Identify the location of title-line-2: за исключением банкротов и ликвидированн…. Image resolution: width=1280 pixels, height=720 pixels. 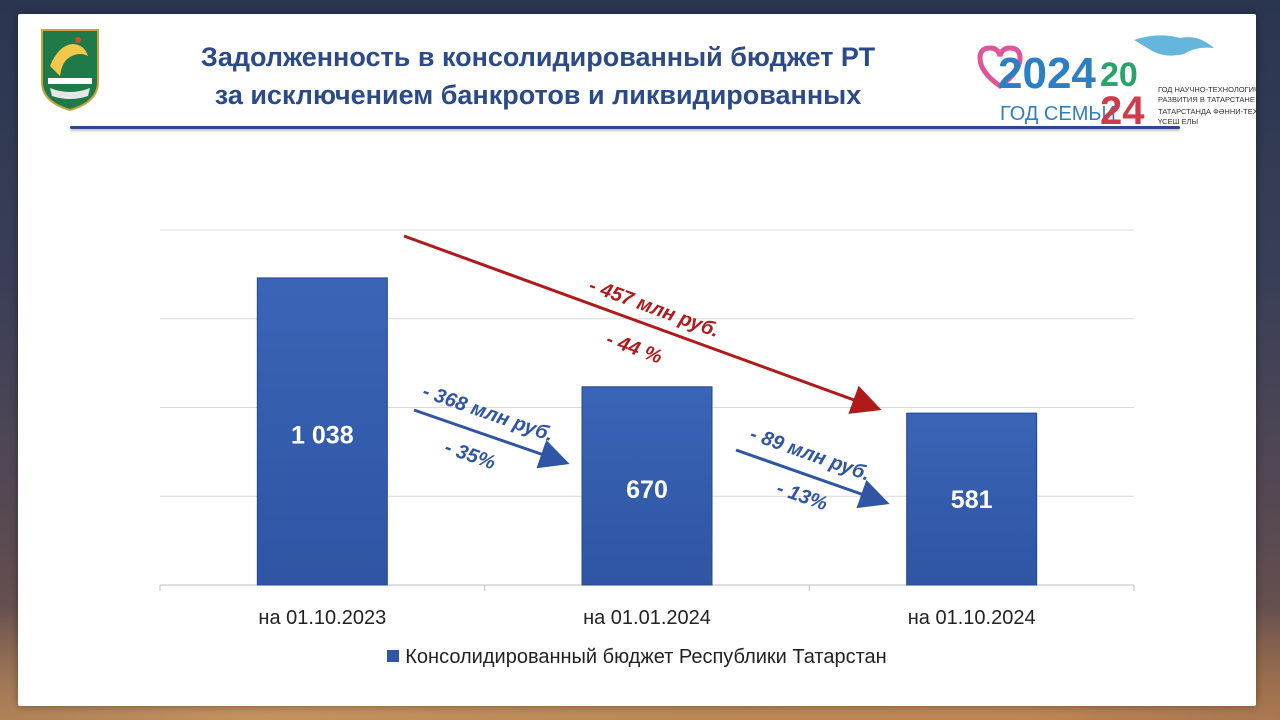
(538, 95).